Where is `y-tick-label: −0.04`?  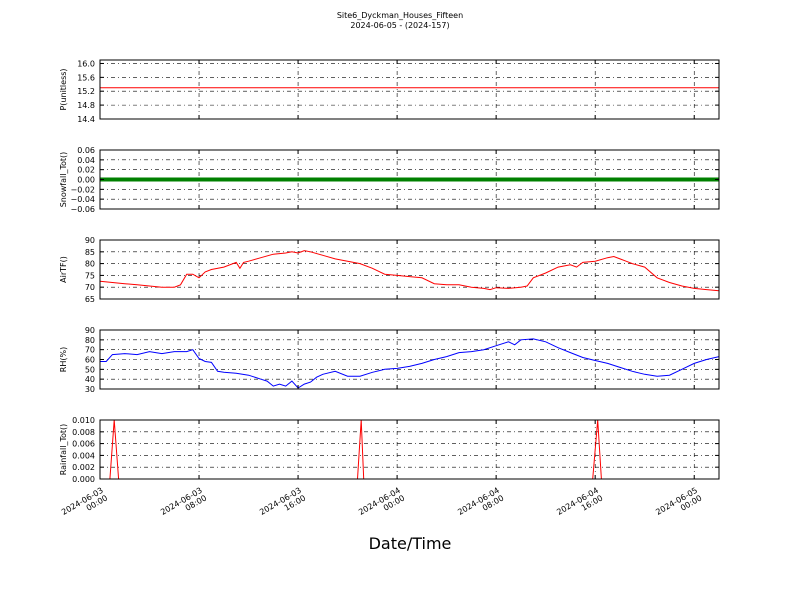 y-tick-label: −0.04 is located at coordinates (82, 199).